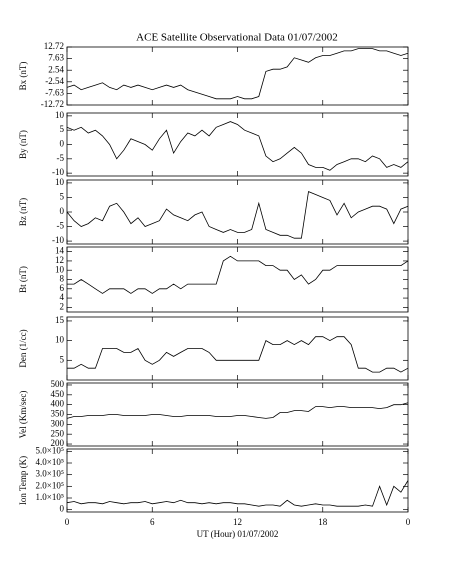 The image size is (454, 567). What do you see at coordinates (60, 320) in the screenshot?
I see `y-tick-label: 15` at bounding box center [60, 320].